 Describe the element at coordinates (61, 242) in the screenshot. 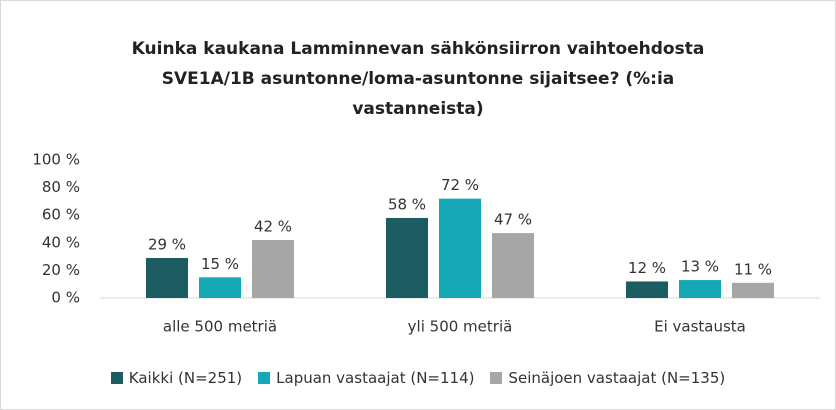

I see `y-tick-label: 40 %` at that location.